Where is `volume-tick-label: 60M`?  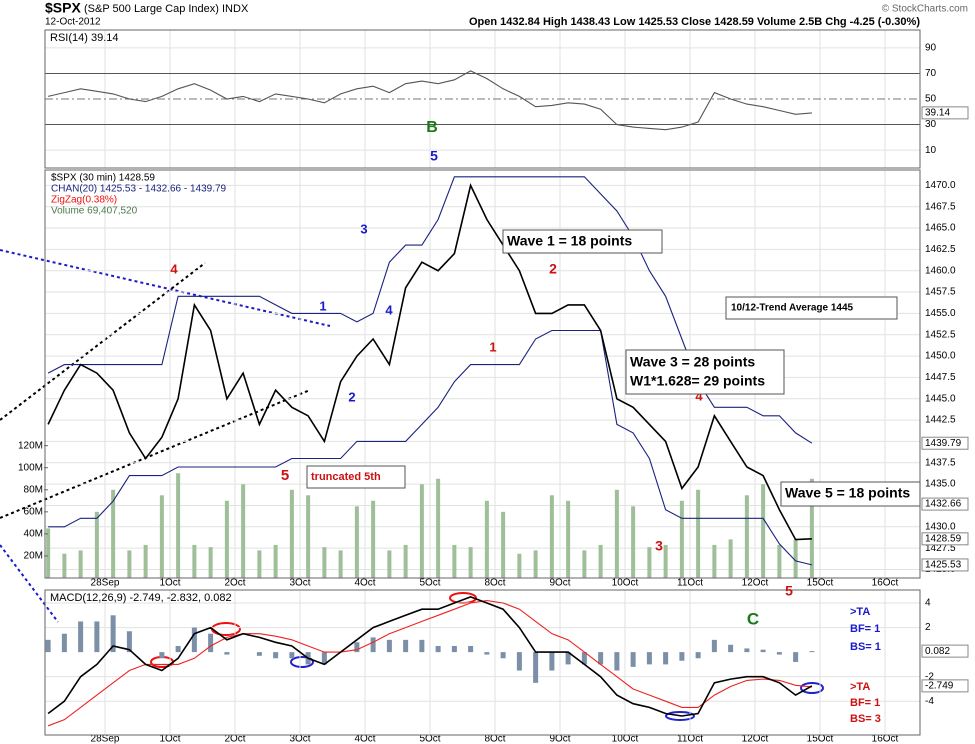
volume-tick-label: 60M is located at coordinates (33, 511).